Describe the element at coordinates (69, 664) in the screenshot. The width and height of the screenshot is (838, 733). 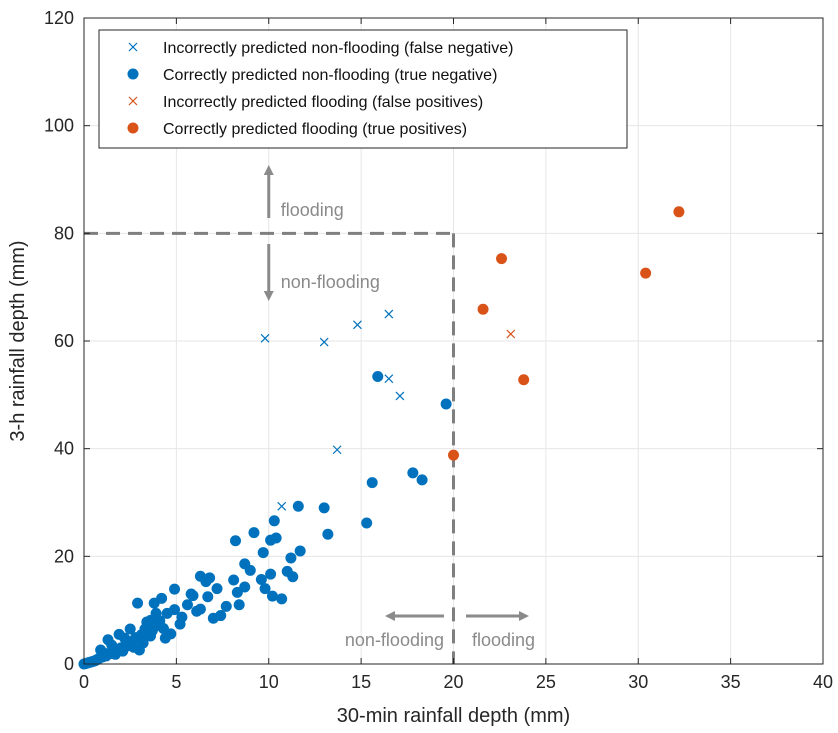
I see `y-tick-label: 0` at that location.